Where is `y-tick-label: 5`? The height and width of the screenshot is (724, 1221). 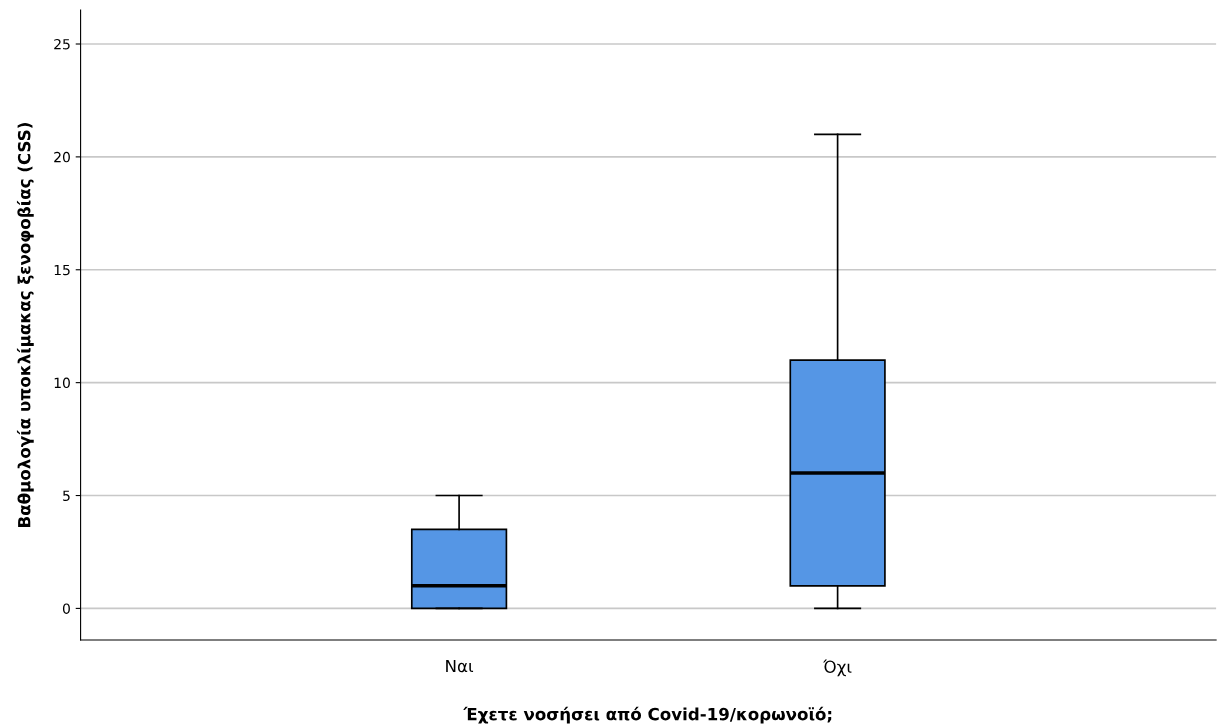
y-tick-label: 5 is located at coordinates (66, 495).